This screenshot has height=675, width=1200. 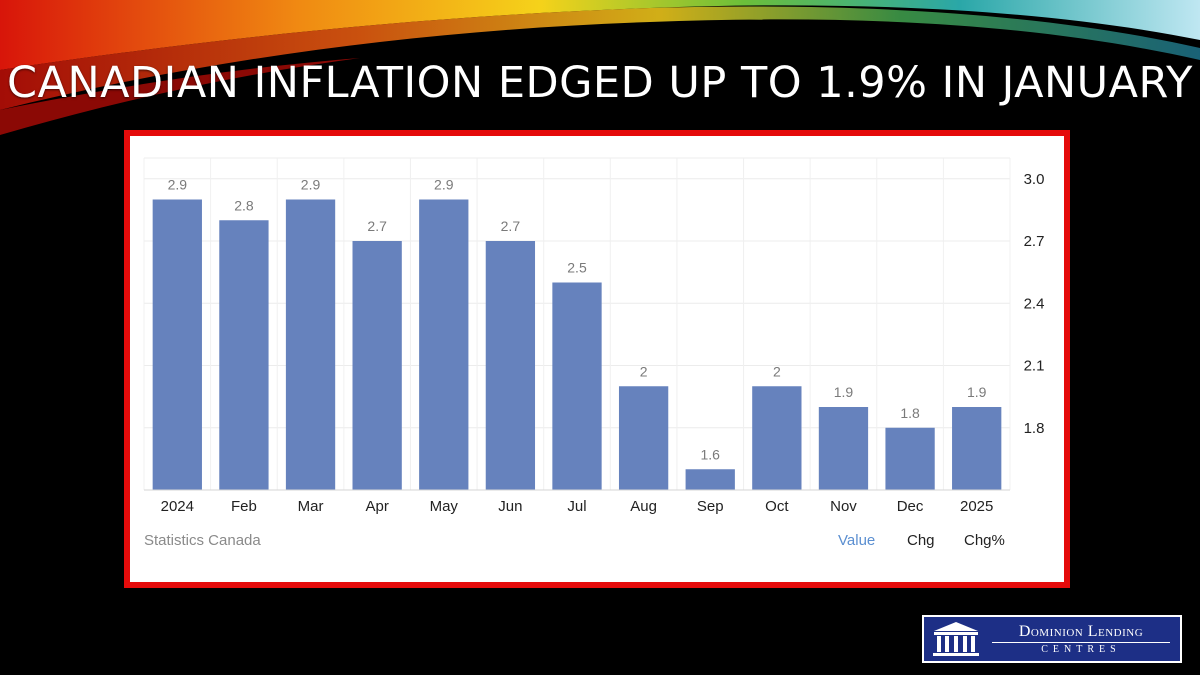 What do you see at coordinates (444, 185) in the screenshot?
I see `data-label-4: 2.9` at bounding box center [444, 185].